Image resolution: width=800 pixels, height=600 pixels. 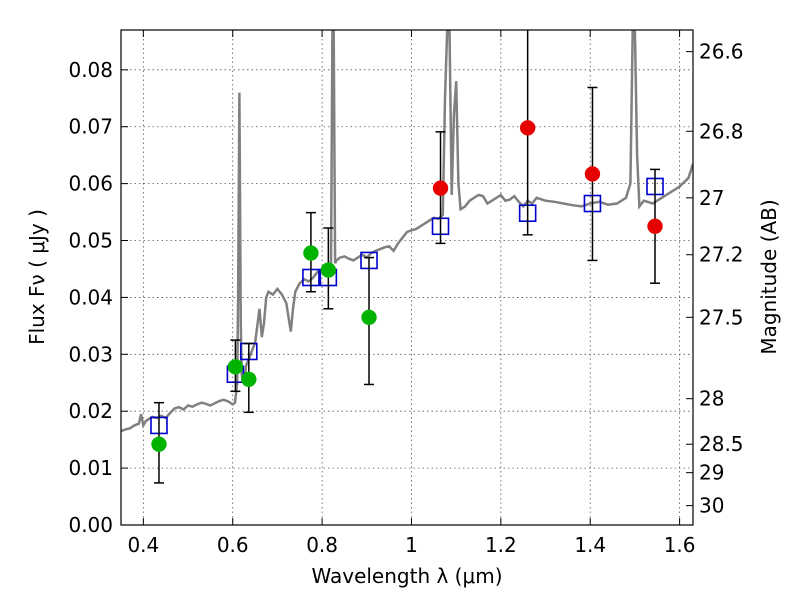 What do you see at coordinates (90, 241) in the screenshot?
I see `y-tick-label: 0.05` at bounding box center [90, 241].